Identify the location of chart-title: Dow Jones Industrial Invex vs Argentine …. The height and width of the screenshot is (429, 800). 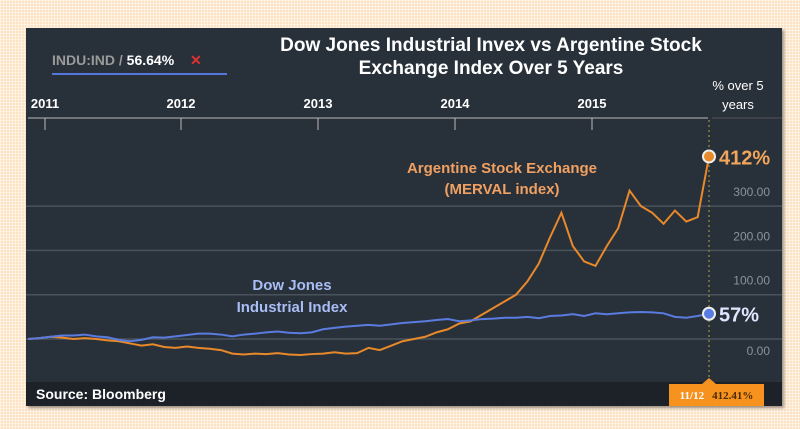
(491, 57).